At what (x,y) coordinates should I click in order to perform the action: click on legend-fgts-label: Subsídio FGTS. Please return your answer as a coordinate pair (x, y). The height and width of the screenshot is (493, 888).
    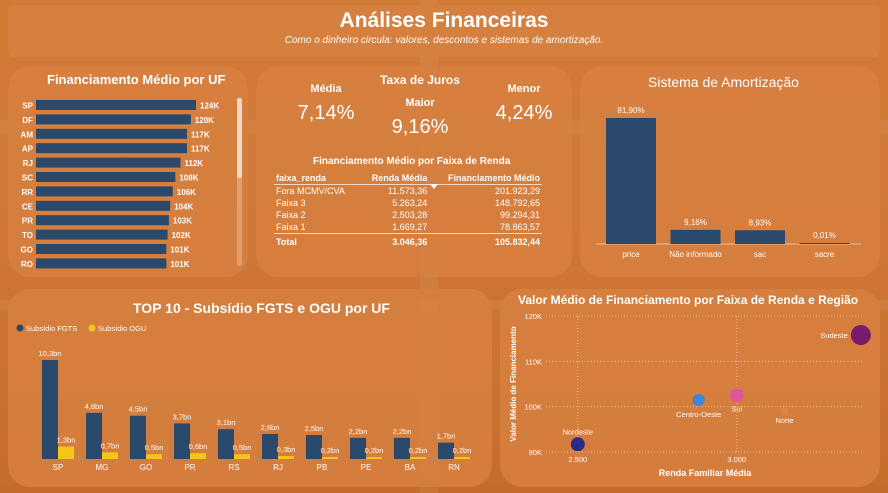
    Looking at the image, I should click on (51, 328).